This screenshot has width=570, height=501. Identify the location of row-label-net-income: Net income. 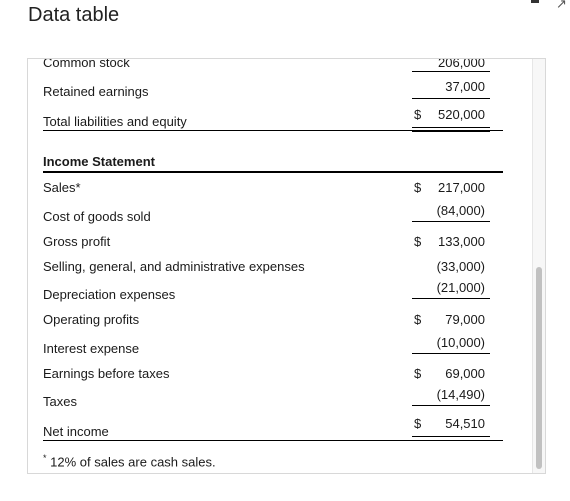
(76, 431).